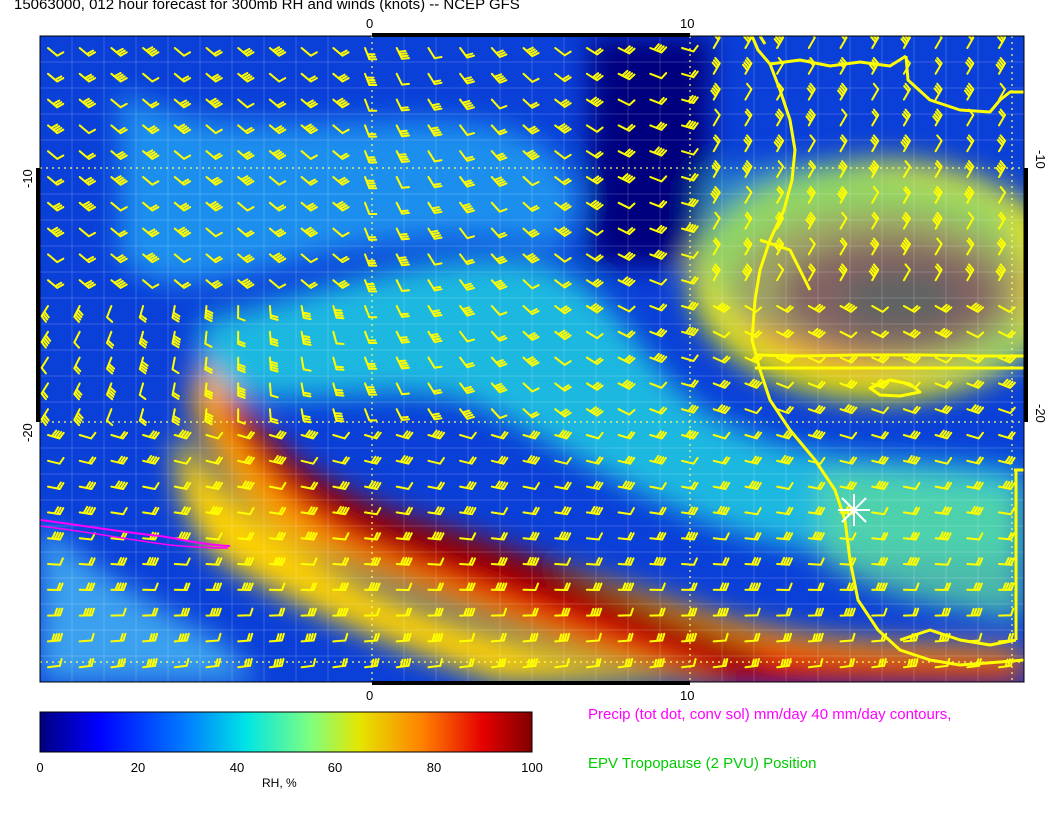 Image resolution: width=1056 pixels, height=816 pixels. I want to click on top-tick-10: 10, so click(687, 23).